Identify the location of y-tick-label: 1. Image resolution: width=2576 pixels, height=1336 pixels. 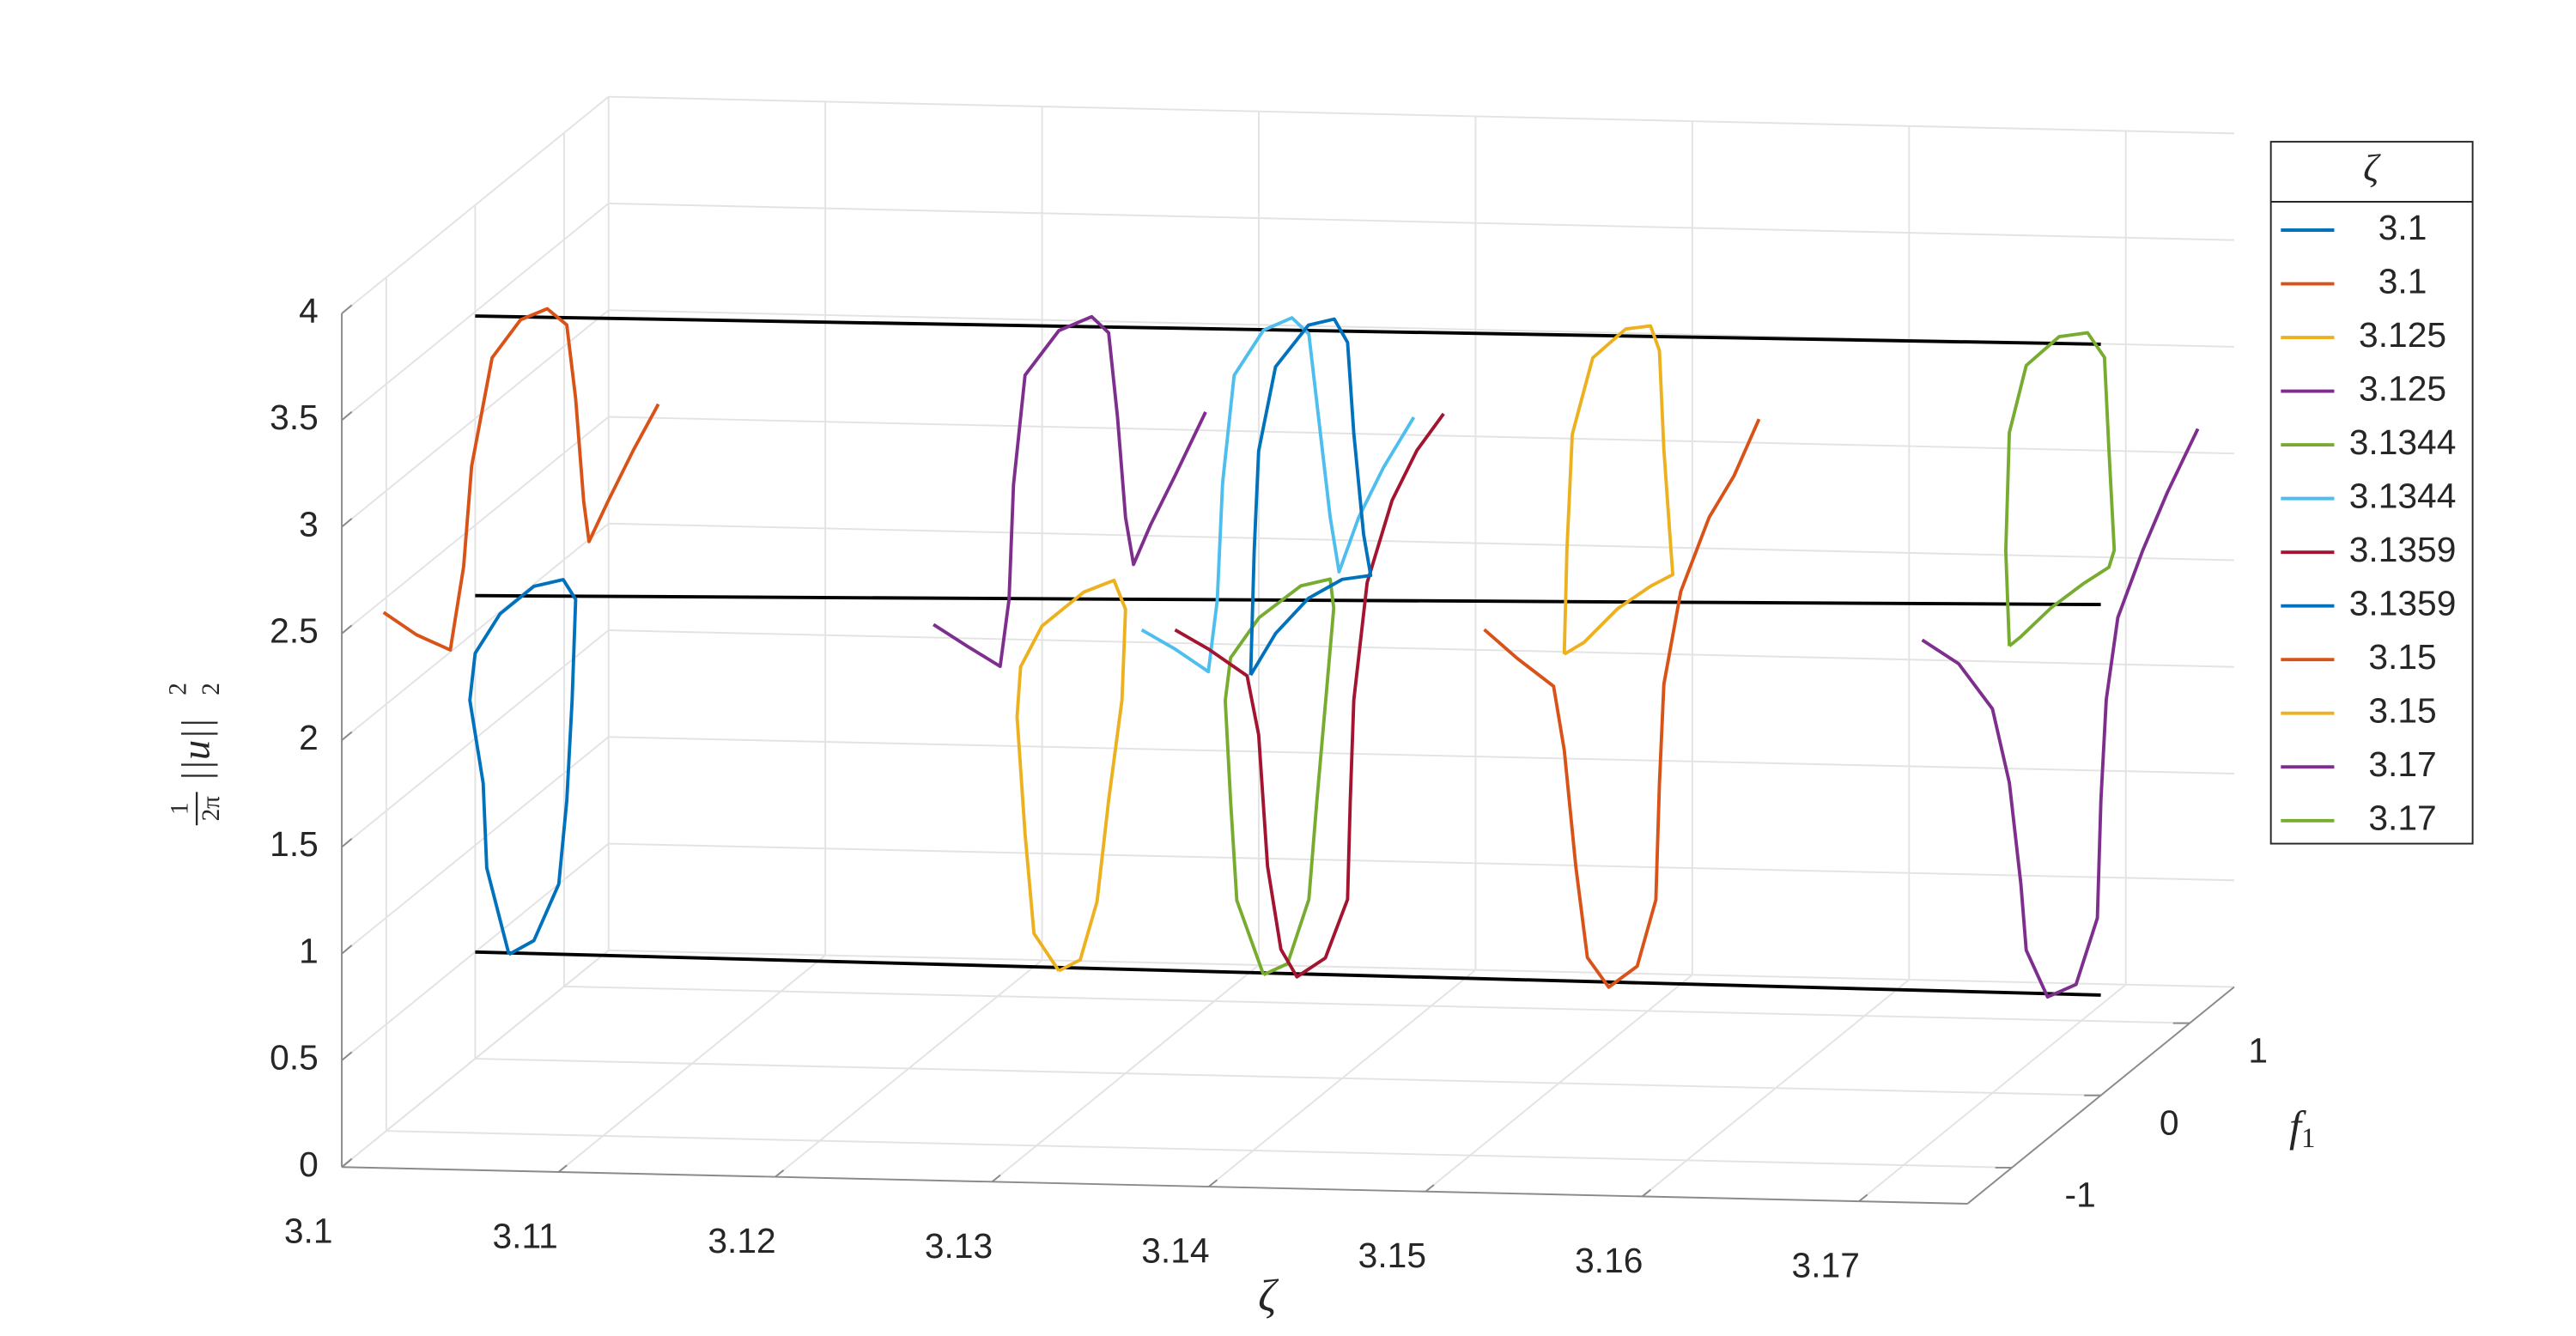
(2258, 1050).